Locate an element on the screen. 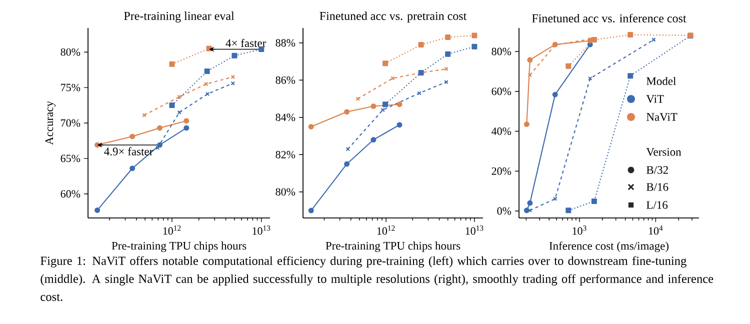 This screenshot has height=324, width=750. x-axis-title: Inference cost (ms/image) is located at coordinates (609, 247).